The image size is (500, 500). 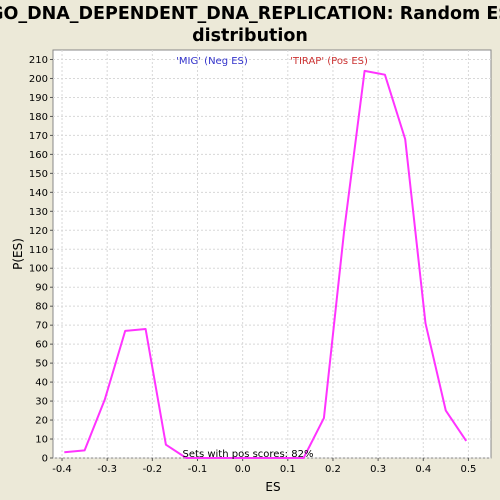 I want to click on y-tick-label: 80, so click(x=41, y=307).